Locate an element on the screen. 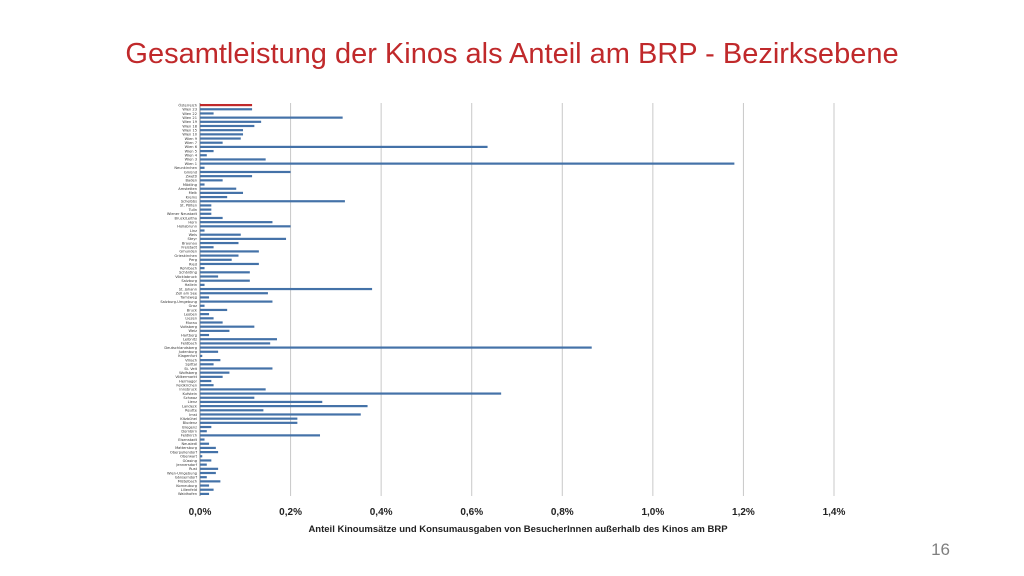 The image size is (1024, 576). category-label: Scheibbs is located at coordinates (189, 202).